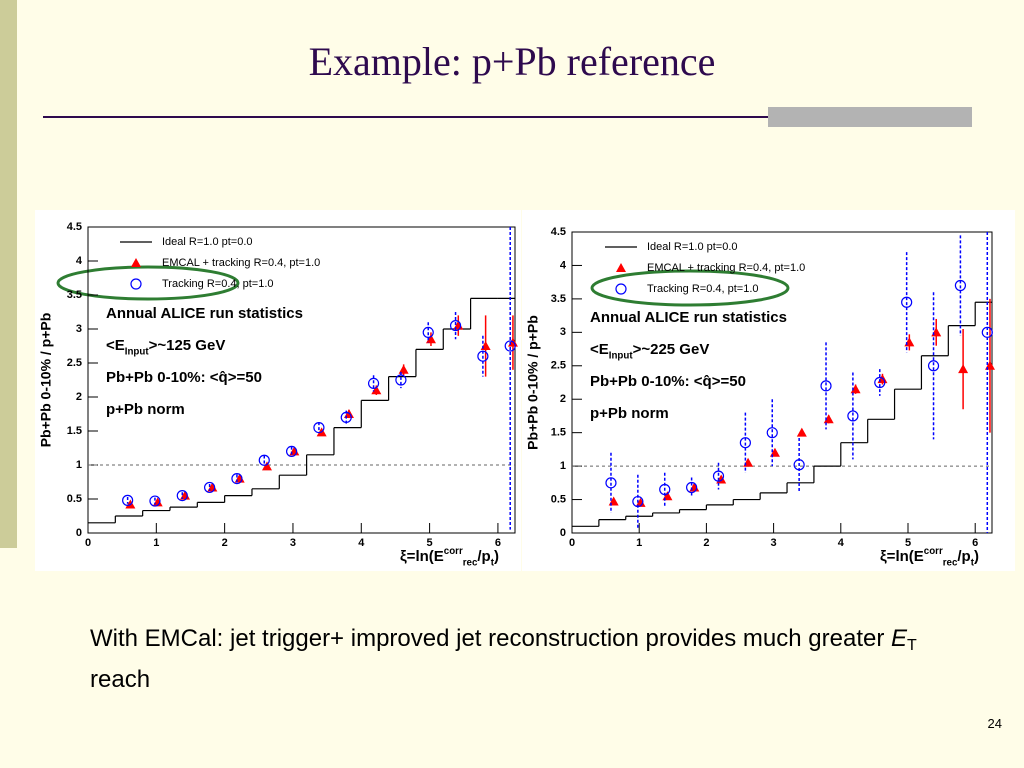 Image resolution: width=1024 pixels, height=768 pixels. Describe the element at coordinates (690, 288) in the screenshot. I see `highlight-ellipse` at that location.